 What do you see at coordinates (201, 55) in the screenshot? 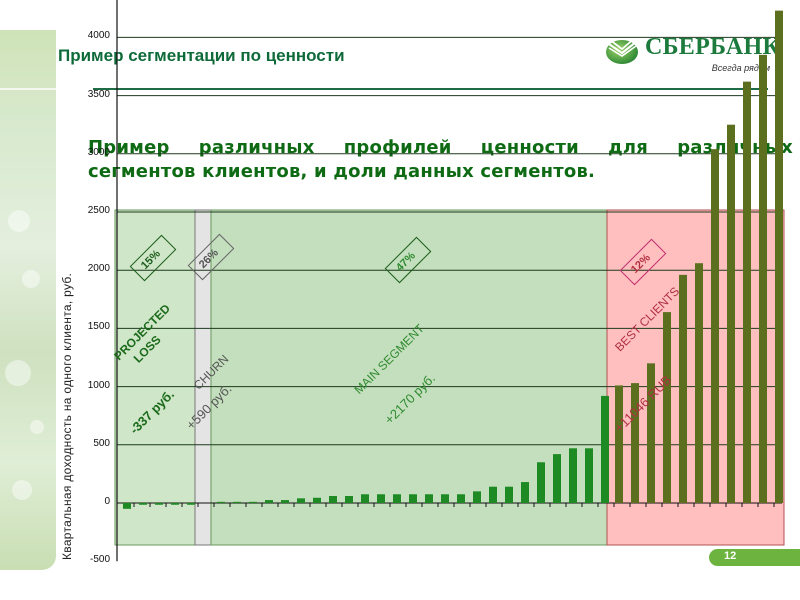
I see `slide-title: Пример сегментации по ценности` at bounding box center [201, 55].